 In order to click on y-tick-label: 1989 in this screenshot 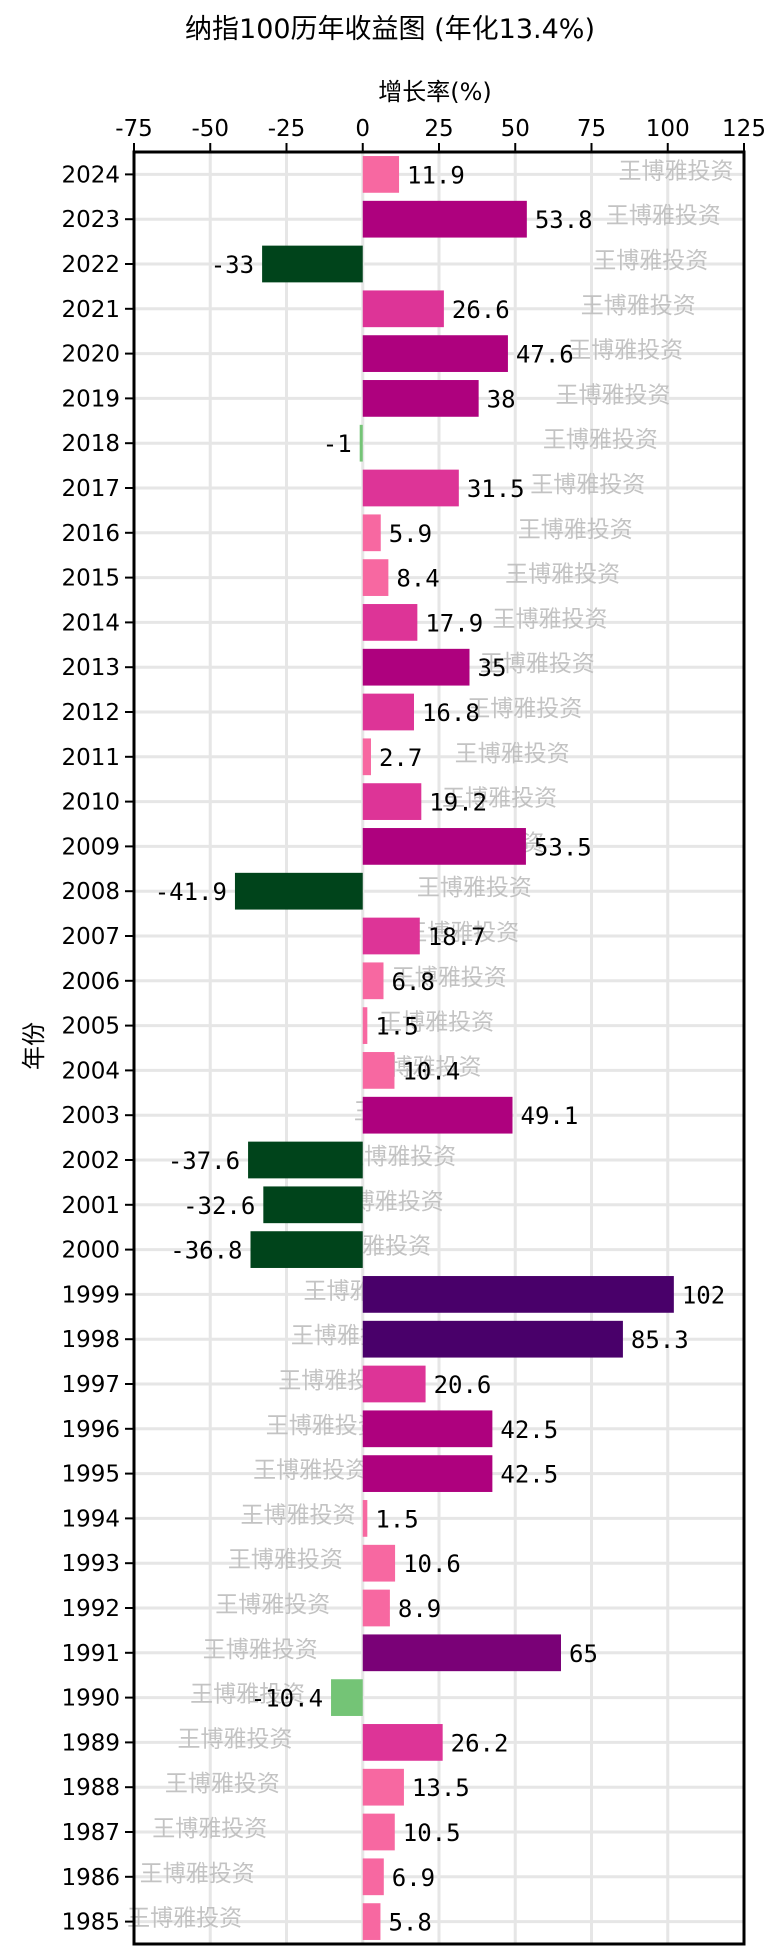, I will do `click(90, 1743)`.